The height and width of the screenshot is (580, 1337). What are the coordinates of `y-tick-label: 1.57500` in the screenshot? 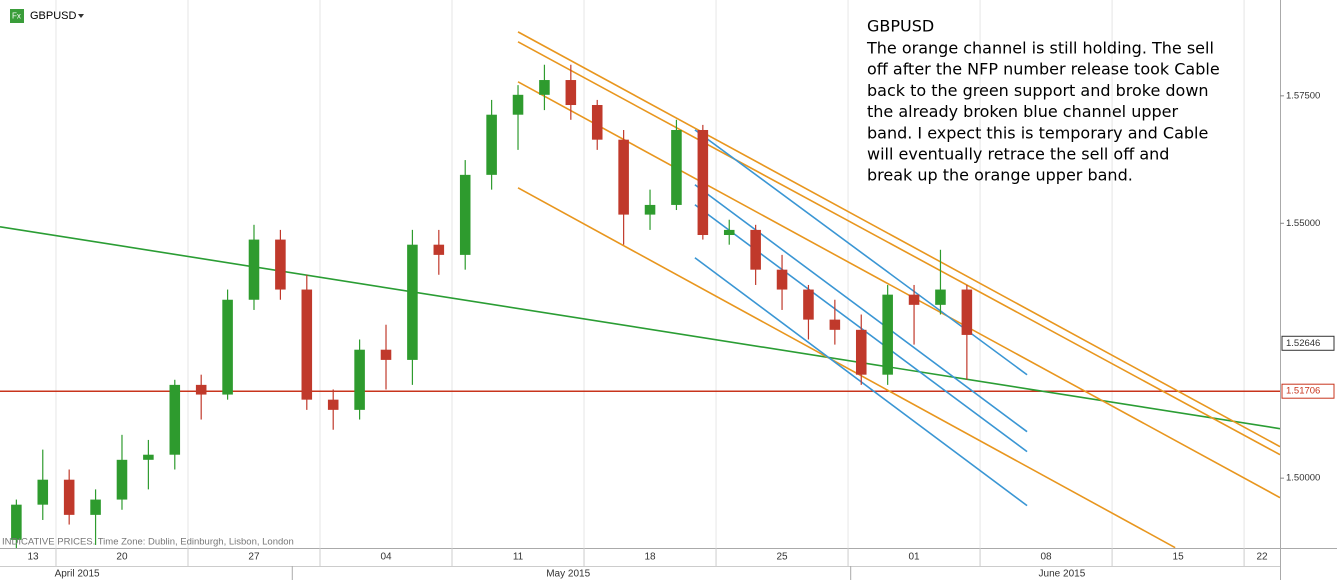 It's located at (1303, 95).